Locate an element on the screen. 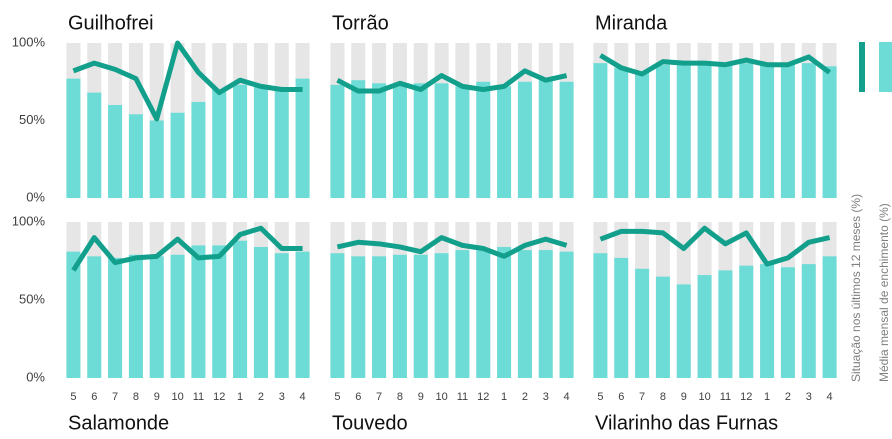 The height and width of the screenshot is (439, 892). panel-title: Torrão is located at coordinates (360, 23).